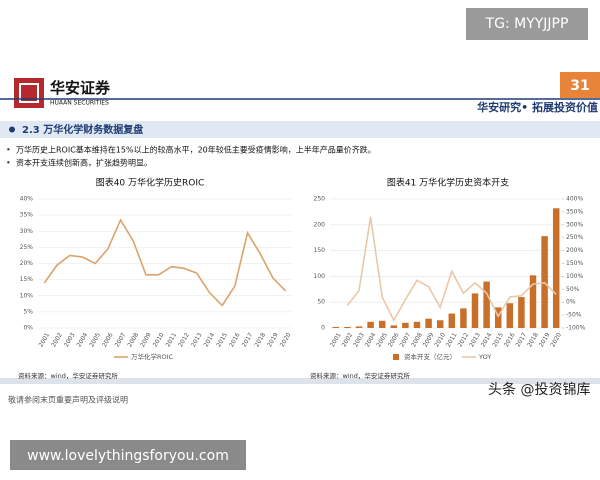 The image size is (600, 480). I want to click on y-tick-label: 50, so click(321, 302).